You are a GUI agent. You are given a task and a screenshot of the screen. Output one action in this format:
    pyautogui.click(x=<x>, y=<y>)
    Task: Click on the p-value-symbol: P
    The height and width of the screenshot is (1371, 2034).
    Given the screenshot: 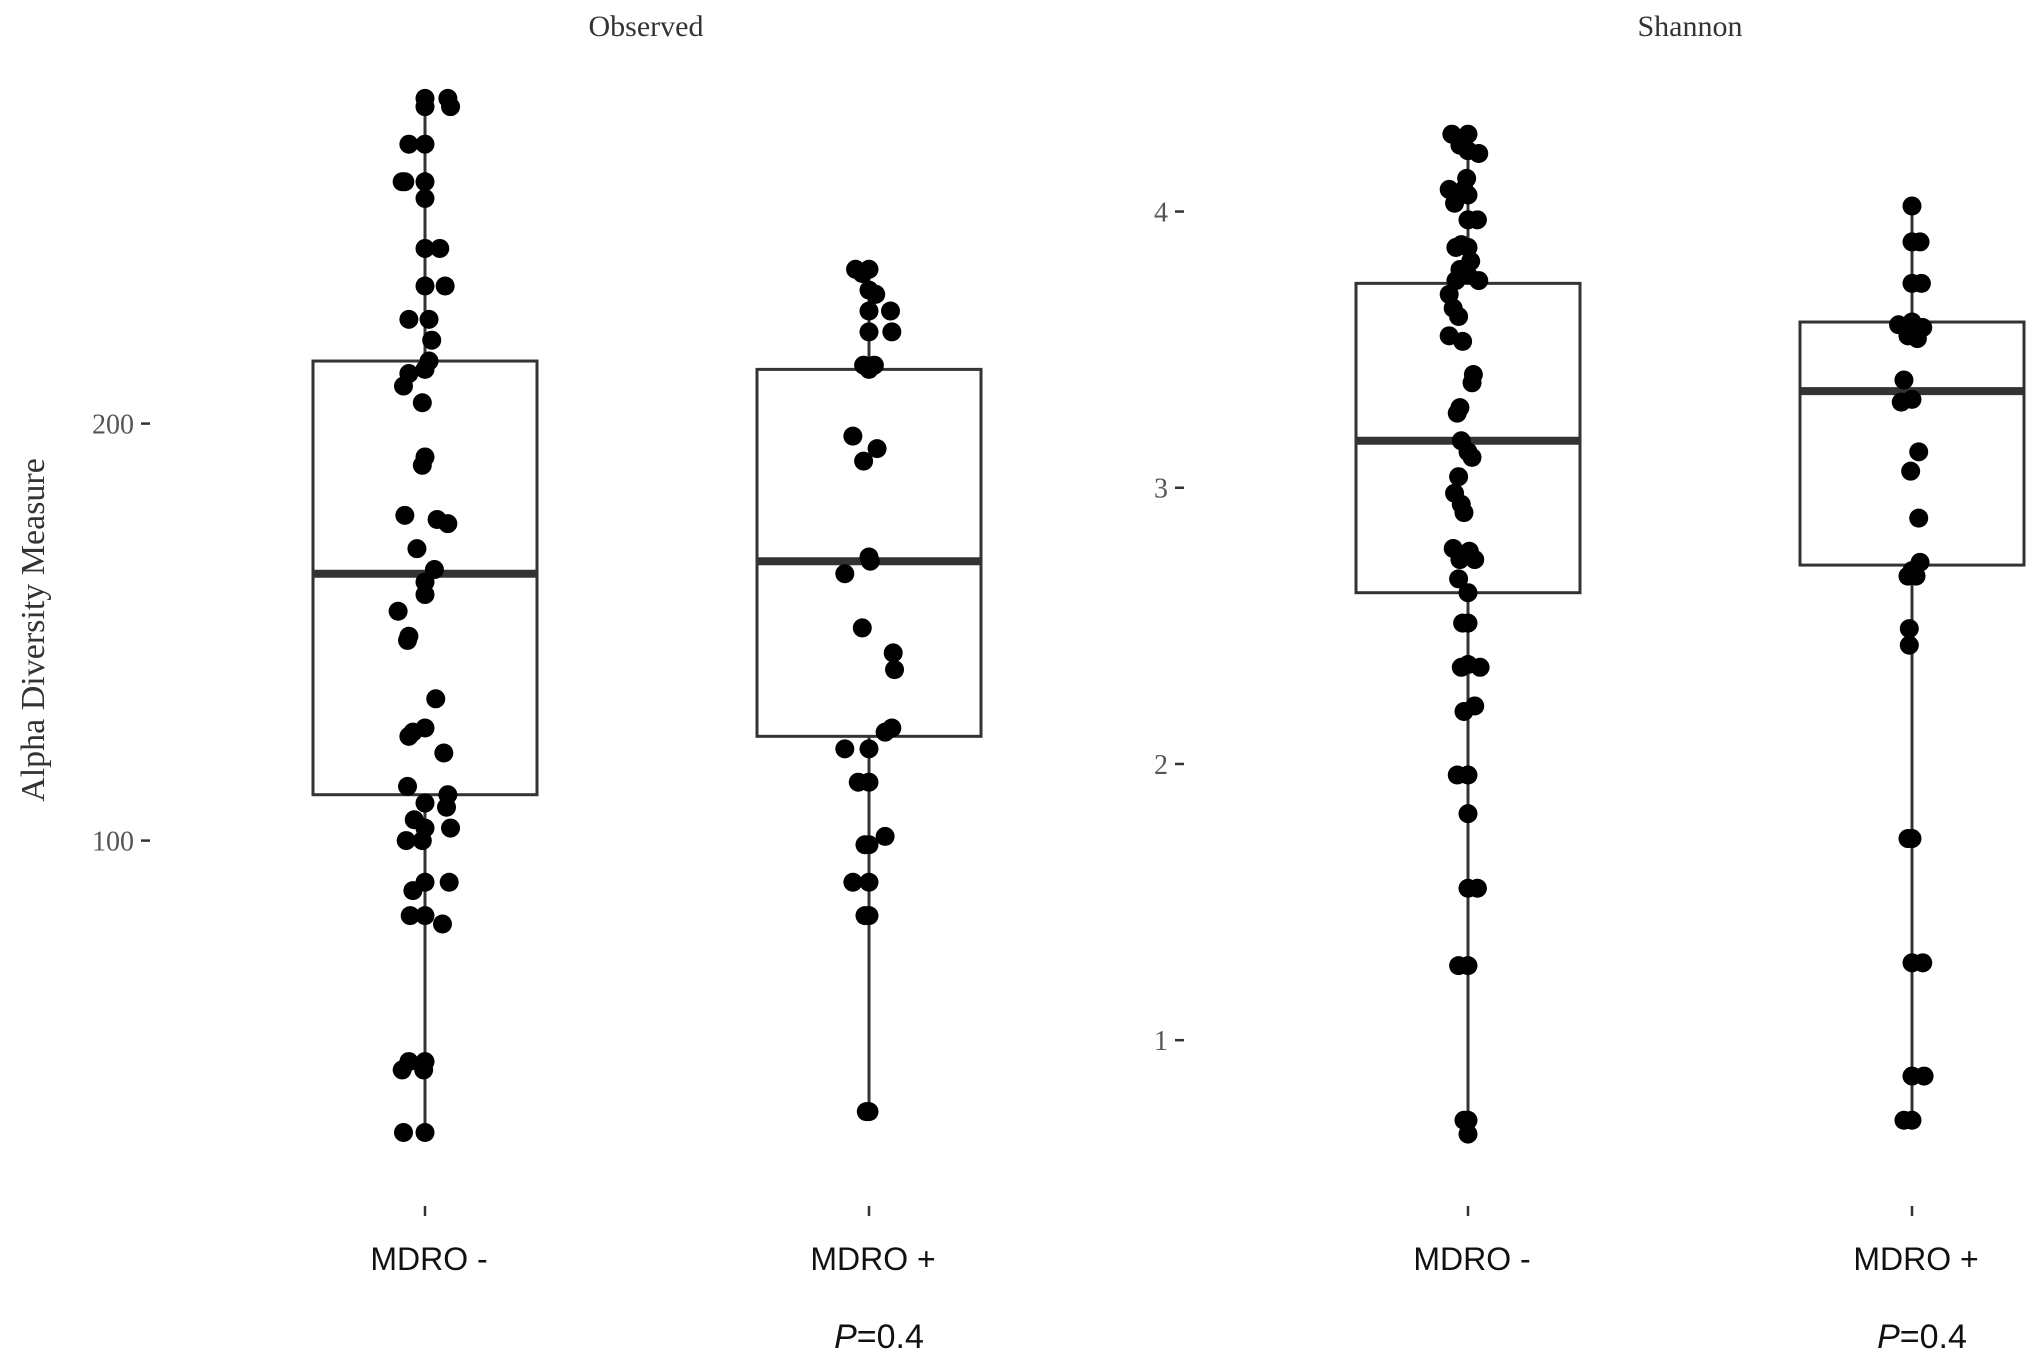 What is the action you would take?
    pyautogui.click(x=845, y=1337)
    